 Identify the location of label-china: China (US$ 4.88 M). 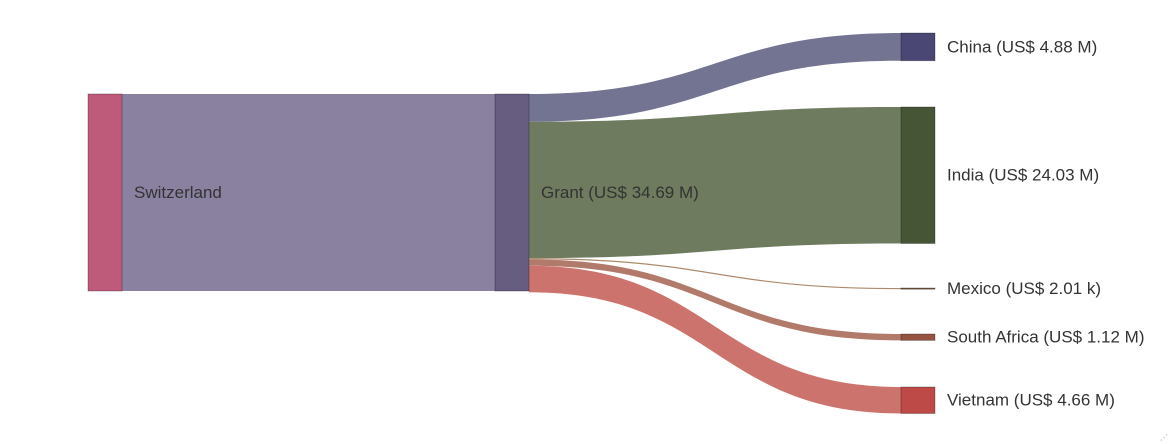
(1022, 46).